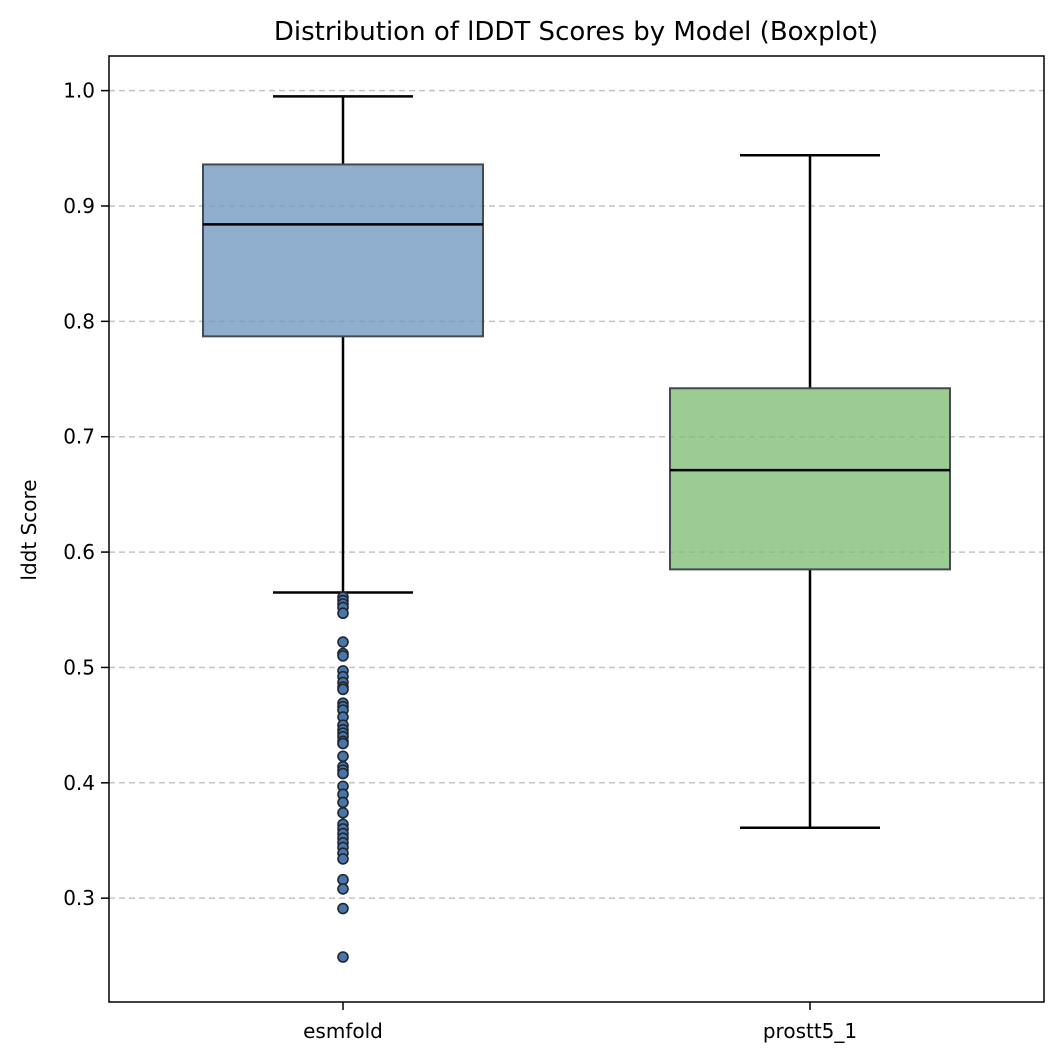 Image resolution: width=1062 pixels, height=1062 pixels. I want to click on y-axis-label: lddt Score, so click(29, 529).